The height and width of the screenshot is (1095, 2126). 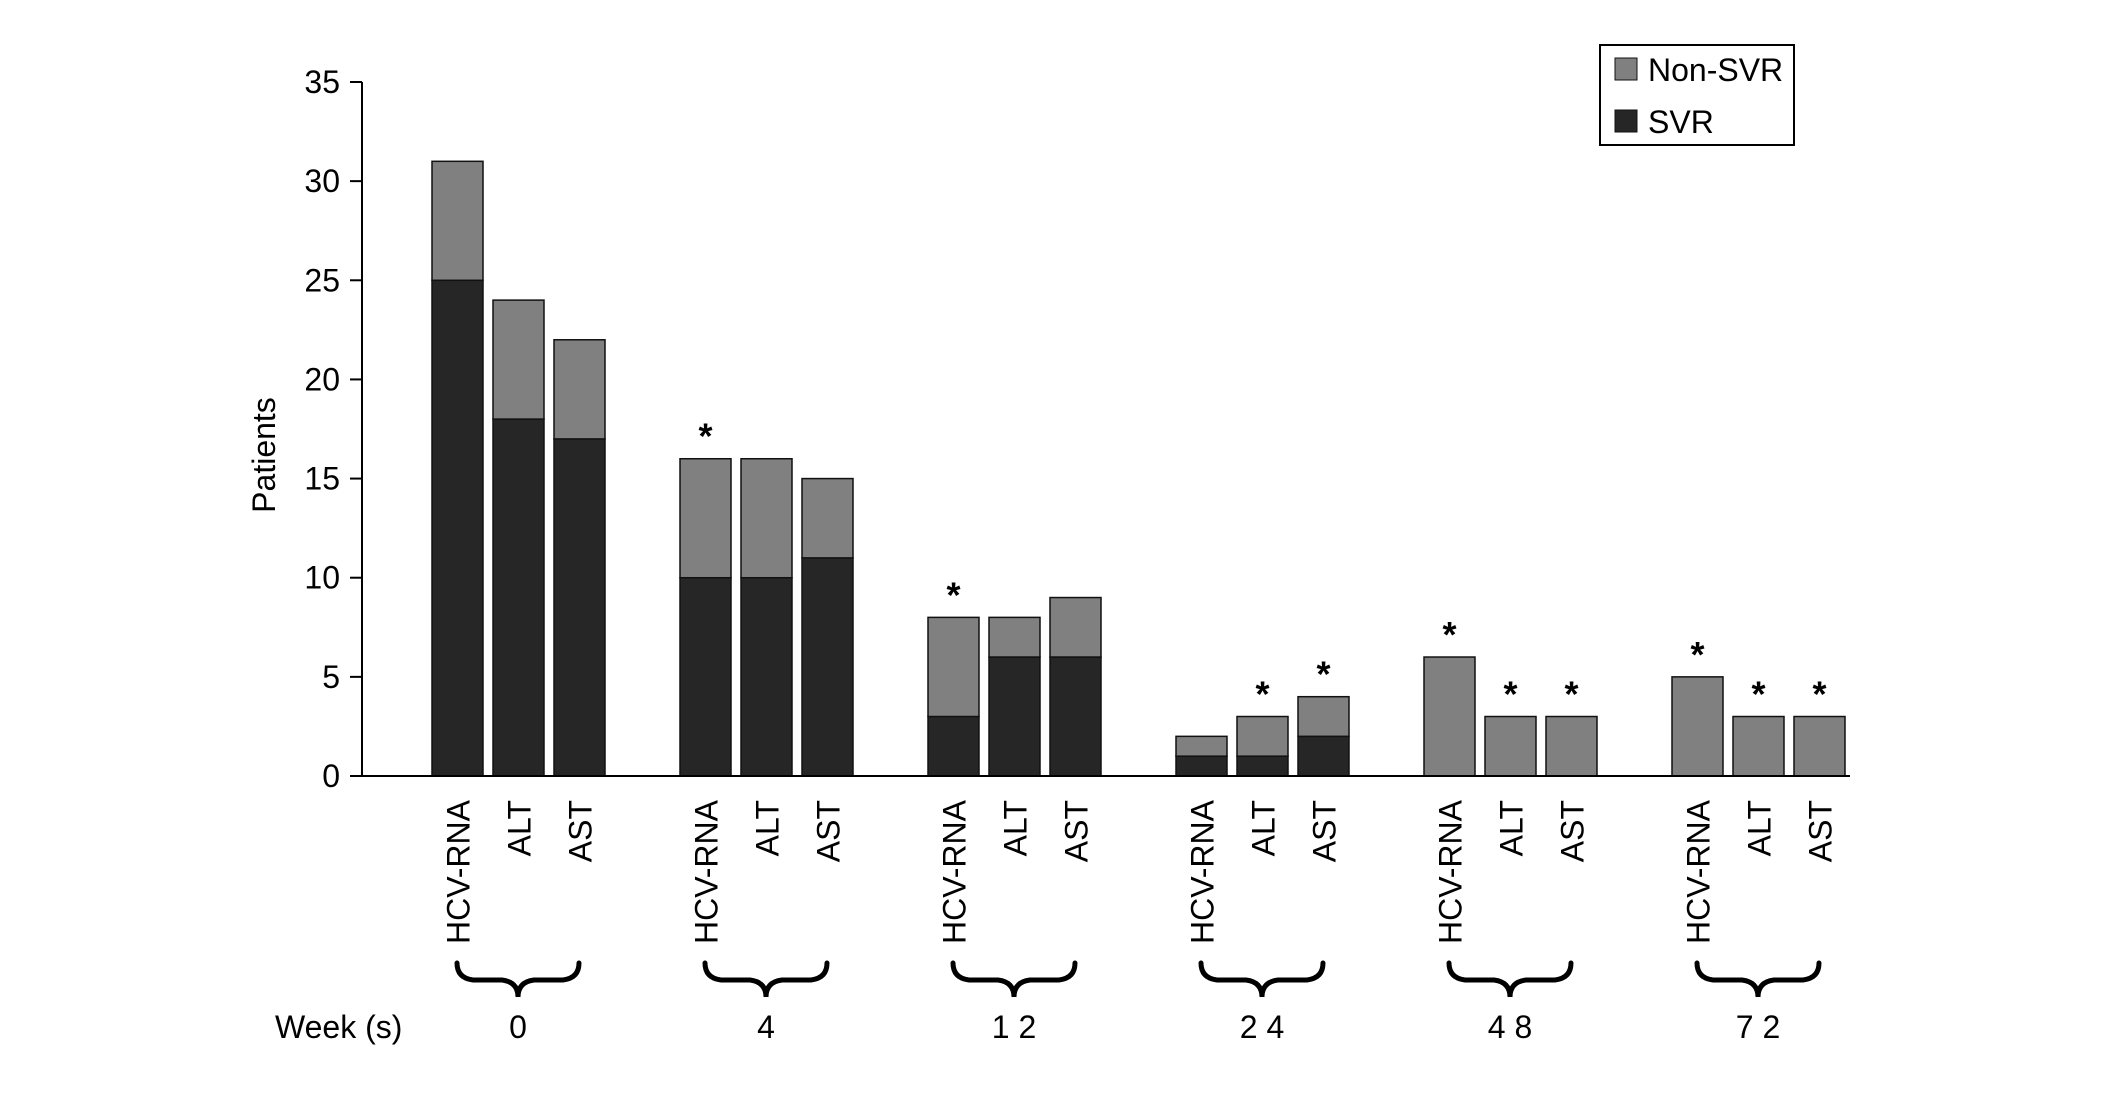 I want to click on y-tick-label: 15, so click(x=322, y=479).